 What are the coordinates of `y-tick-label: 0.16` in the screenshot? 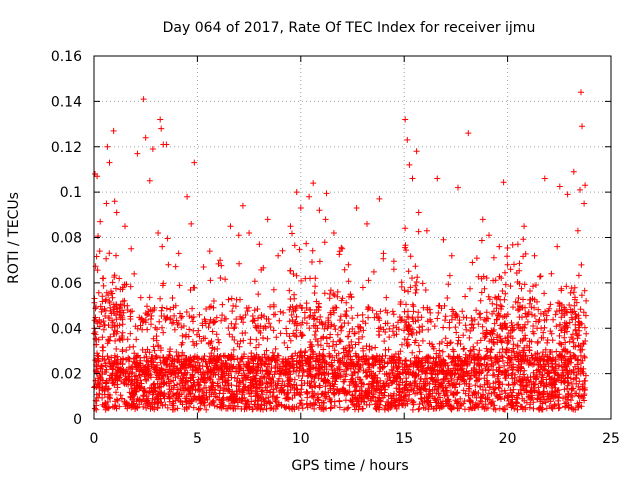 It's located at (66, 57).